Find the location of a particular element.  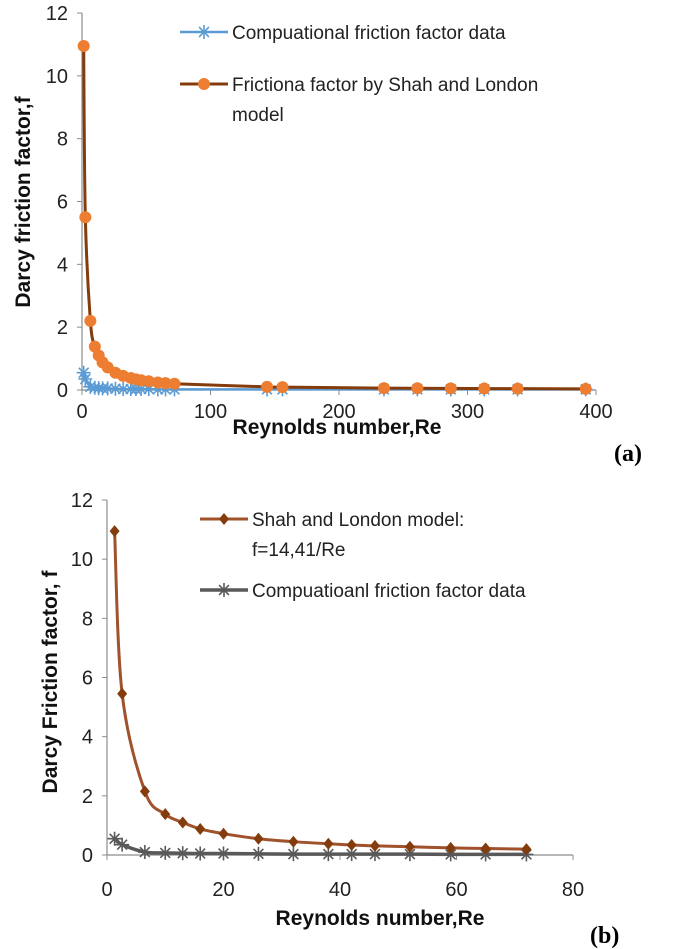

x-tick-label: 40 is located at coordinates (340, 890).